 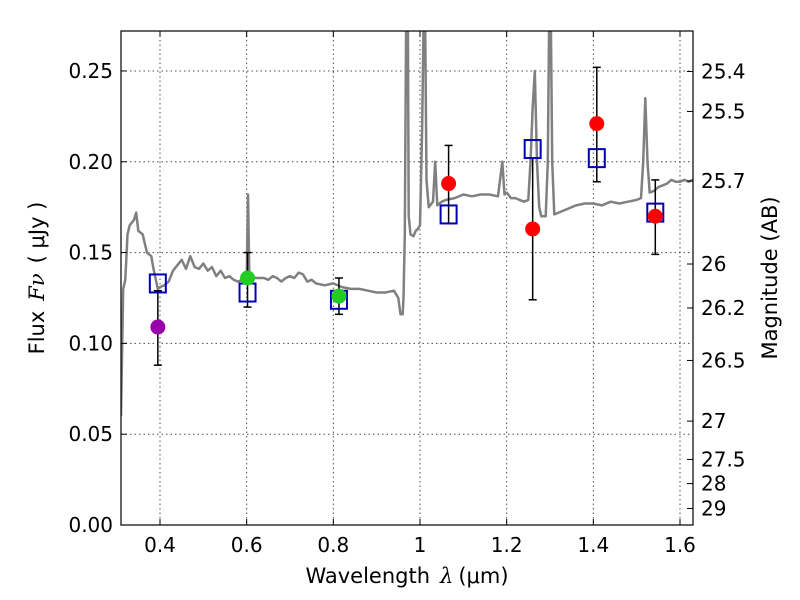 What do you see at coordinates (160, 545) in the screenshot?
I see `x-tick-label: 0.4` at bounding box center [160, 545].